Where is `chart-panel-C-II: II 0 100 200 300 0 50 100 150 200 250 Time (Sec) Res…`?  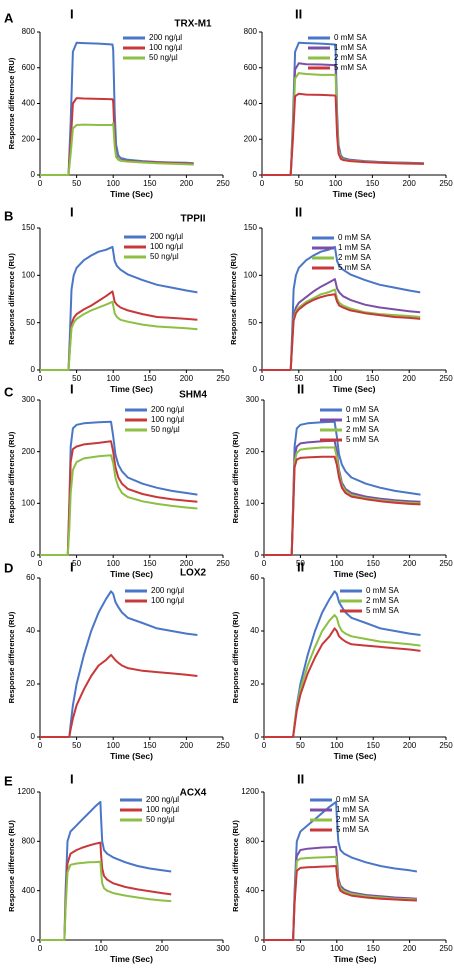
chart-panel-C-II: II 0 100 200 300 0 50 100 150 200 250 Time (Sec) Res… is located at coordinates (342, 480).